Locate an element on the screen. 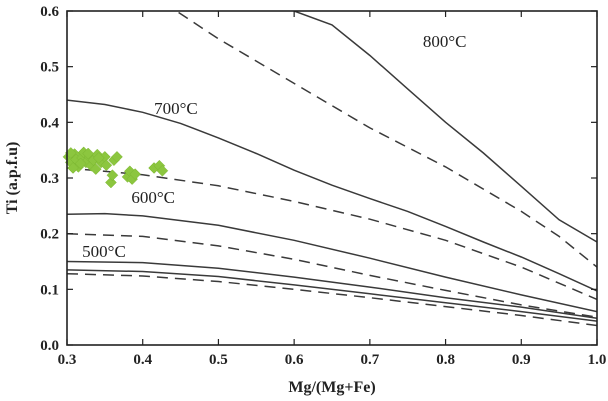 The height and width of the screenshot is (401, 608). x-axis-title: Mg/(Mg+Fe) is located at coordinates (331, 387).